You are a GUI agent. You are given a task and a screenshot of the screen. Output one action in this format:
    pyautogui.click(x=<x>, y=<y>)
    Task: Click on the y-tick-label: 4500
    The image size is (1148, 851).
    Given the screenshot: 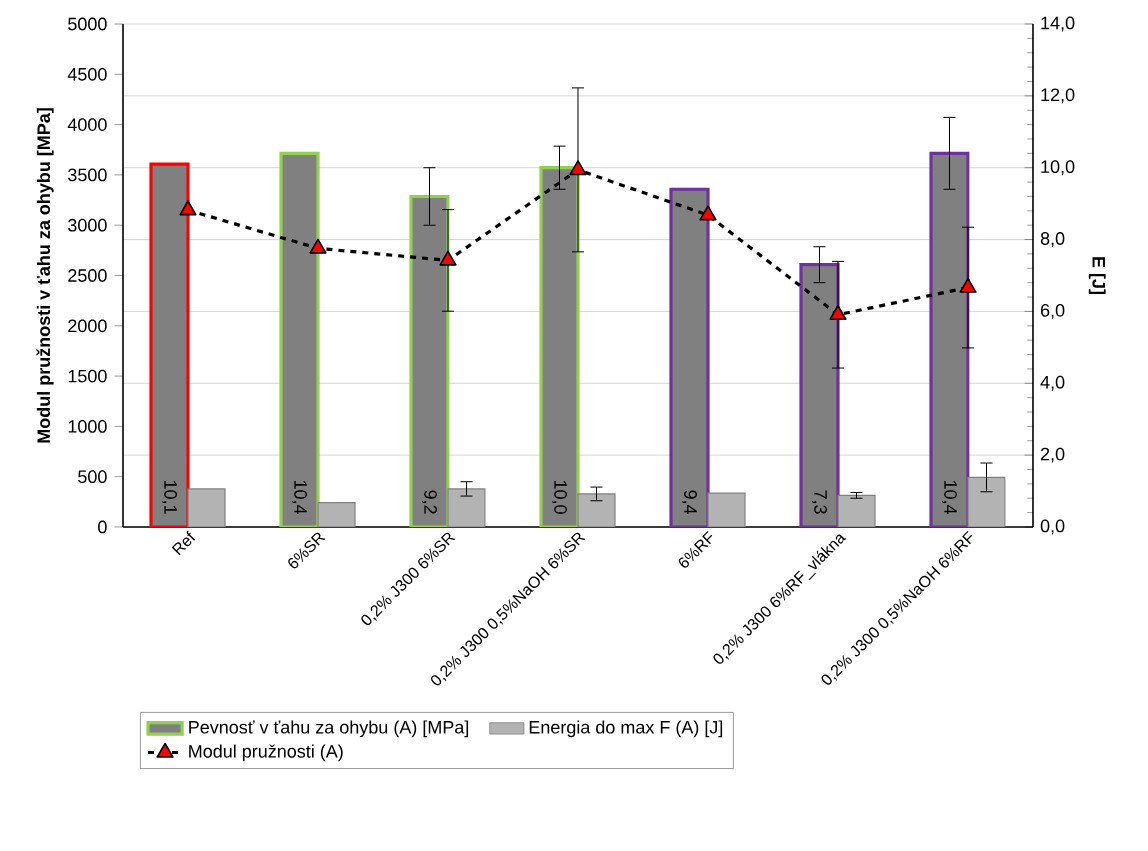 What is the action you would take?
    pyautogui.click(x=87, y=74)
    